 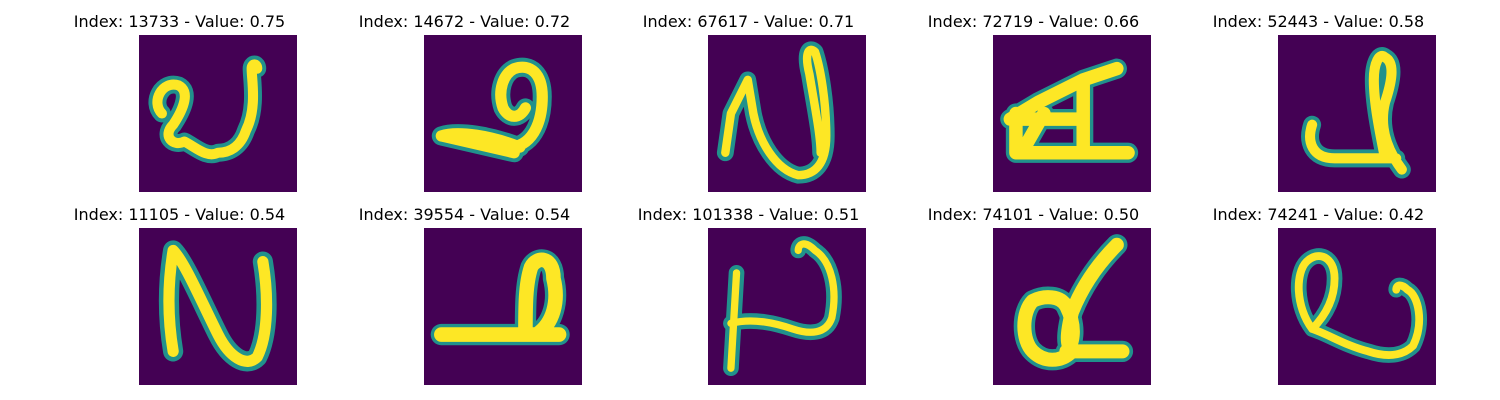 I want to click on panel-title: Index: 74241 - Value: 0.42, so click(x=1318, y=214).